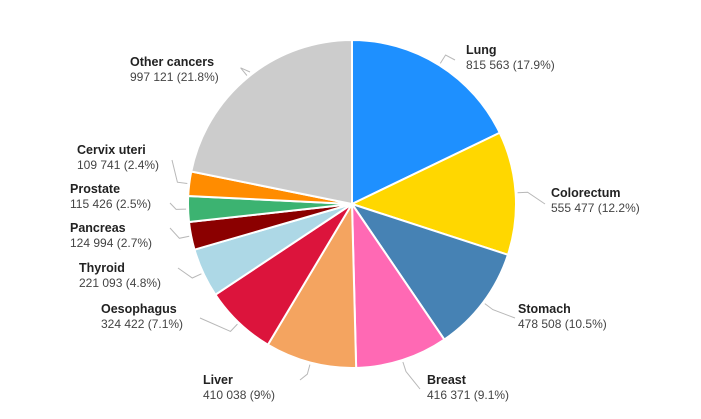 The height and width of the screenshot is (419, 701). Describe the element at coordinates (179, 233) in the screenshot. I see `leader-line-pancreas` at that location.